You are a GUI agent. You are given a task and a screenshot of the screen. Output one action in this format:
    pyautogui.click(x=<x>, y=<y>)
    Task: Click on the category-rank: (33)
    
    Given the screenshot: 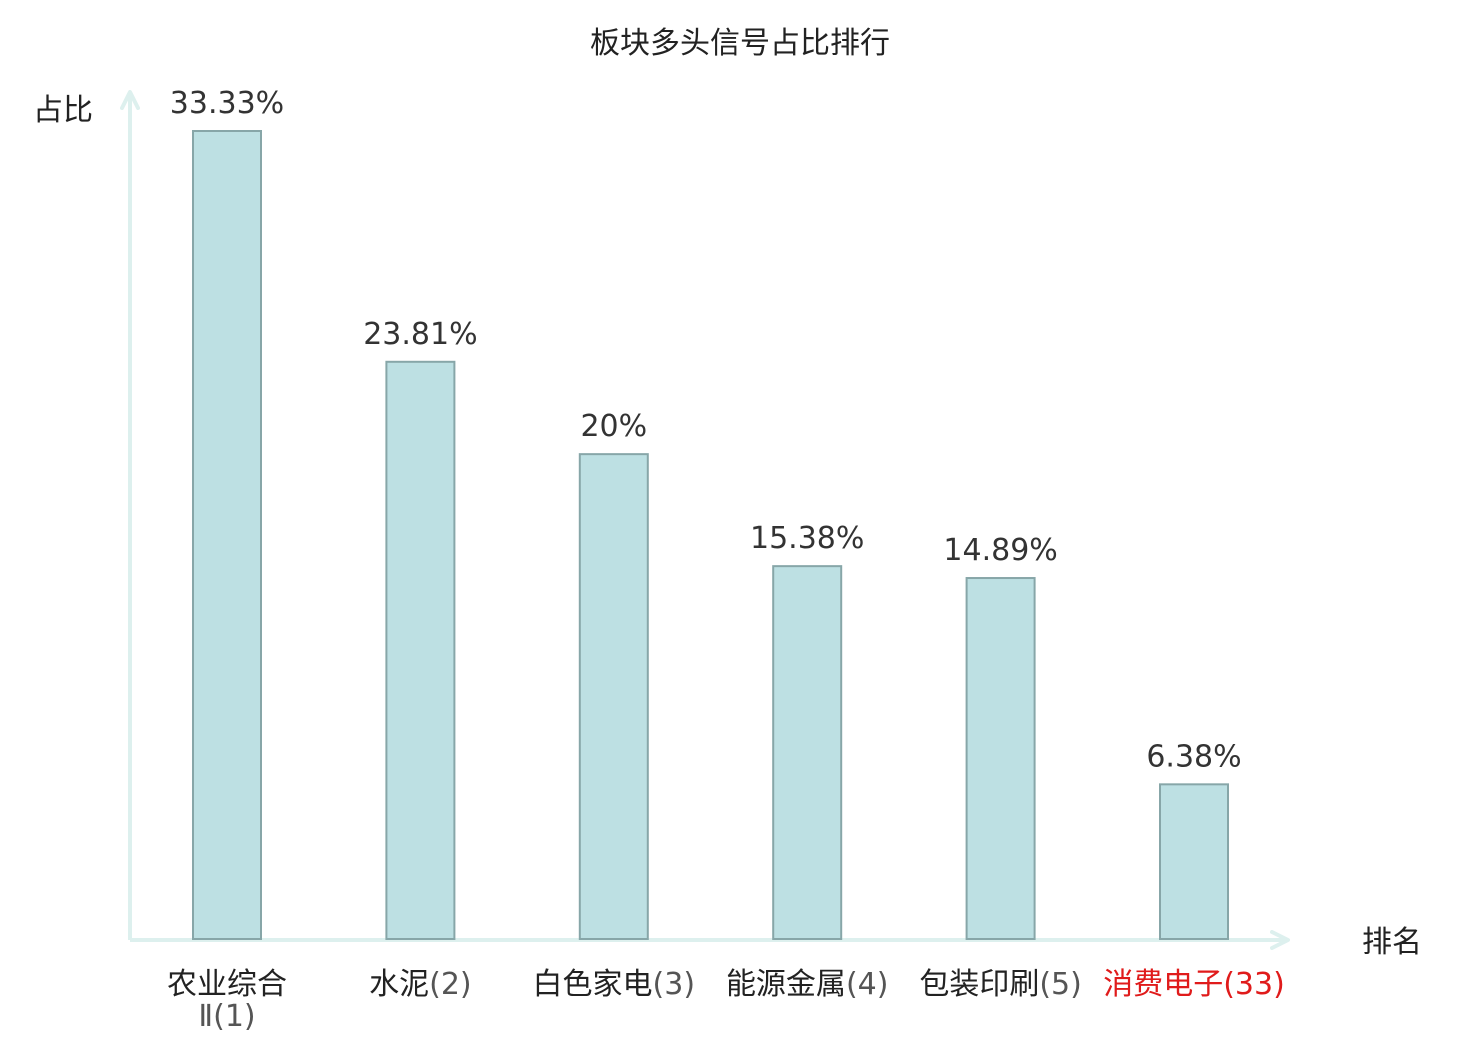 What is the action you would take?
    pyautogui.click(x=1254, y=984)
    